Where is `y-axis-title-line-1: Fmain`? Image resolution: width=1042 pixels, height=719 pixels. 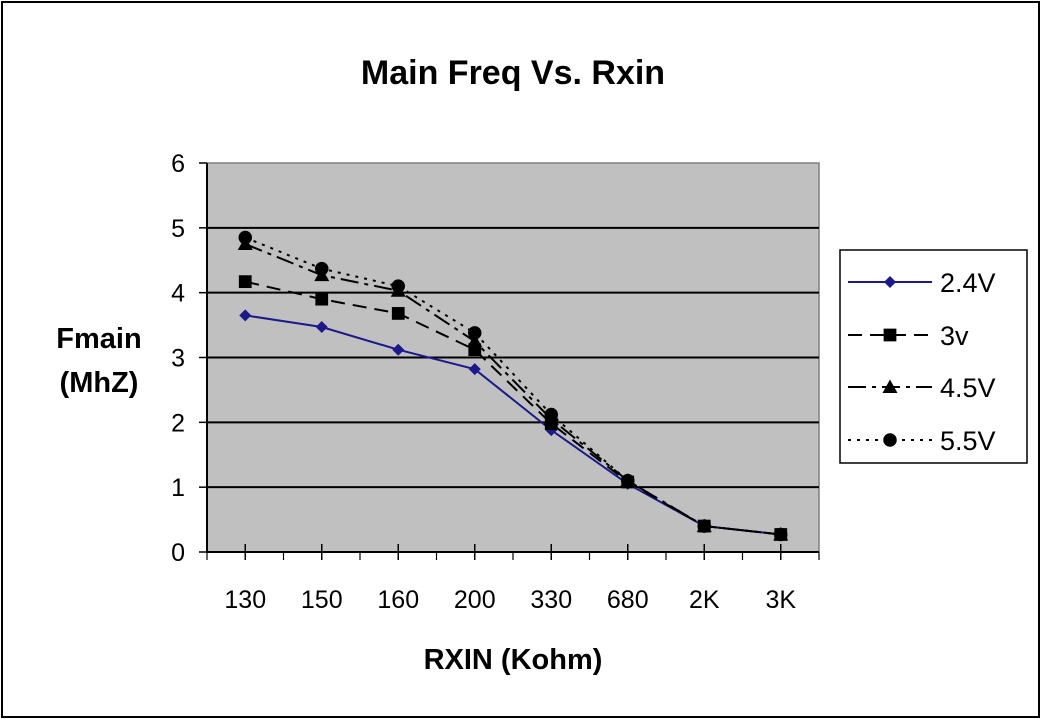 y-axis-title-line-1: Fmain is located at coordinates (98, 339).